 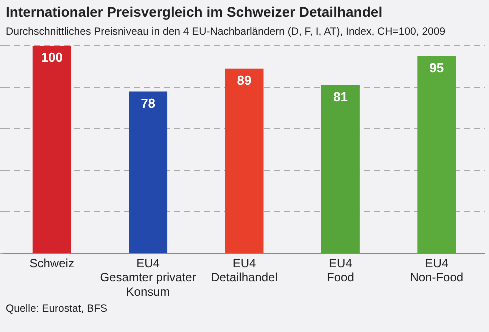 I want to click on x-tick-label: EU4 Detailhandel, so click(x=244, y=270).